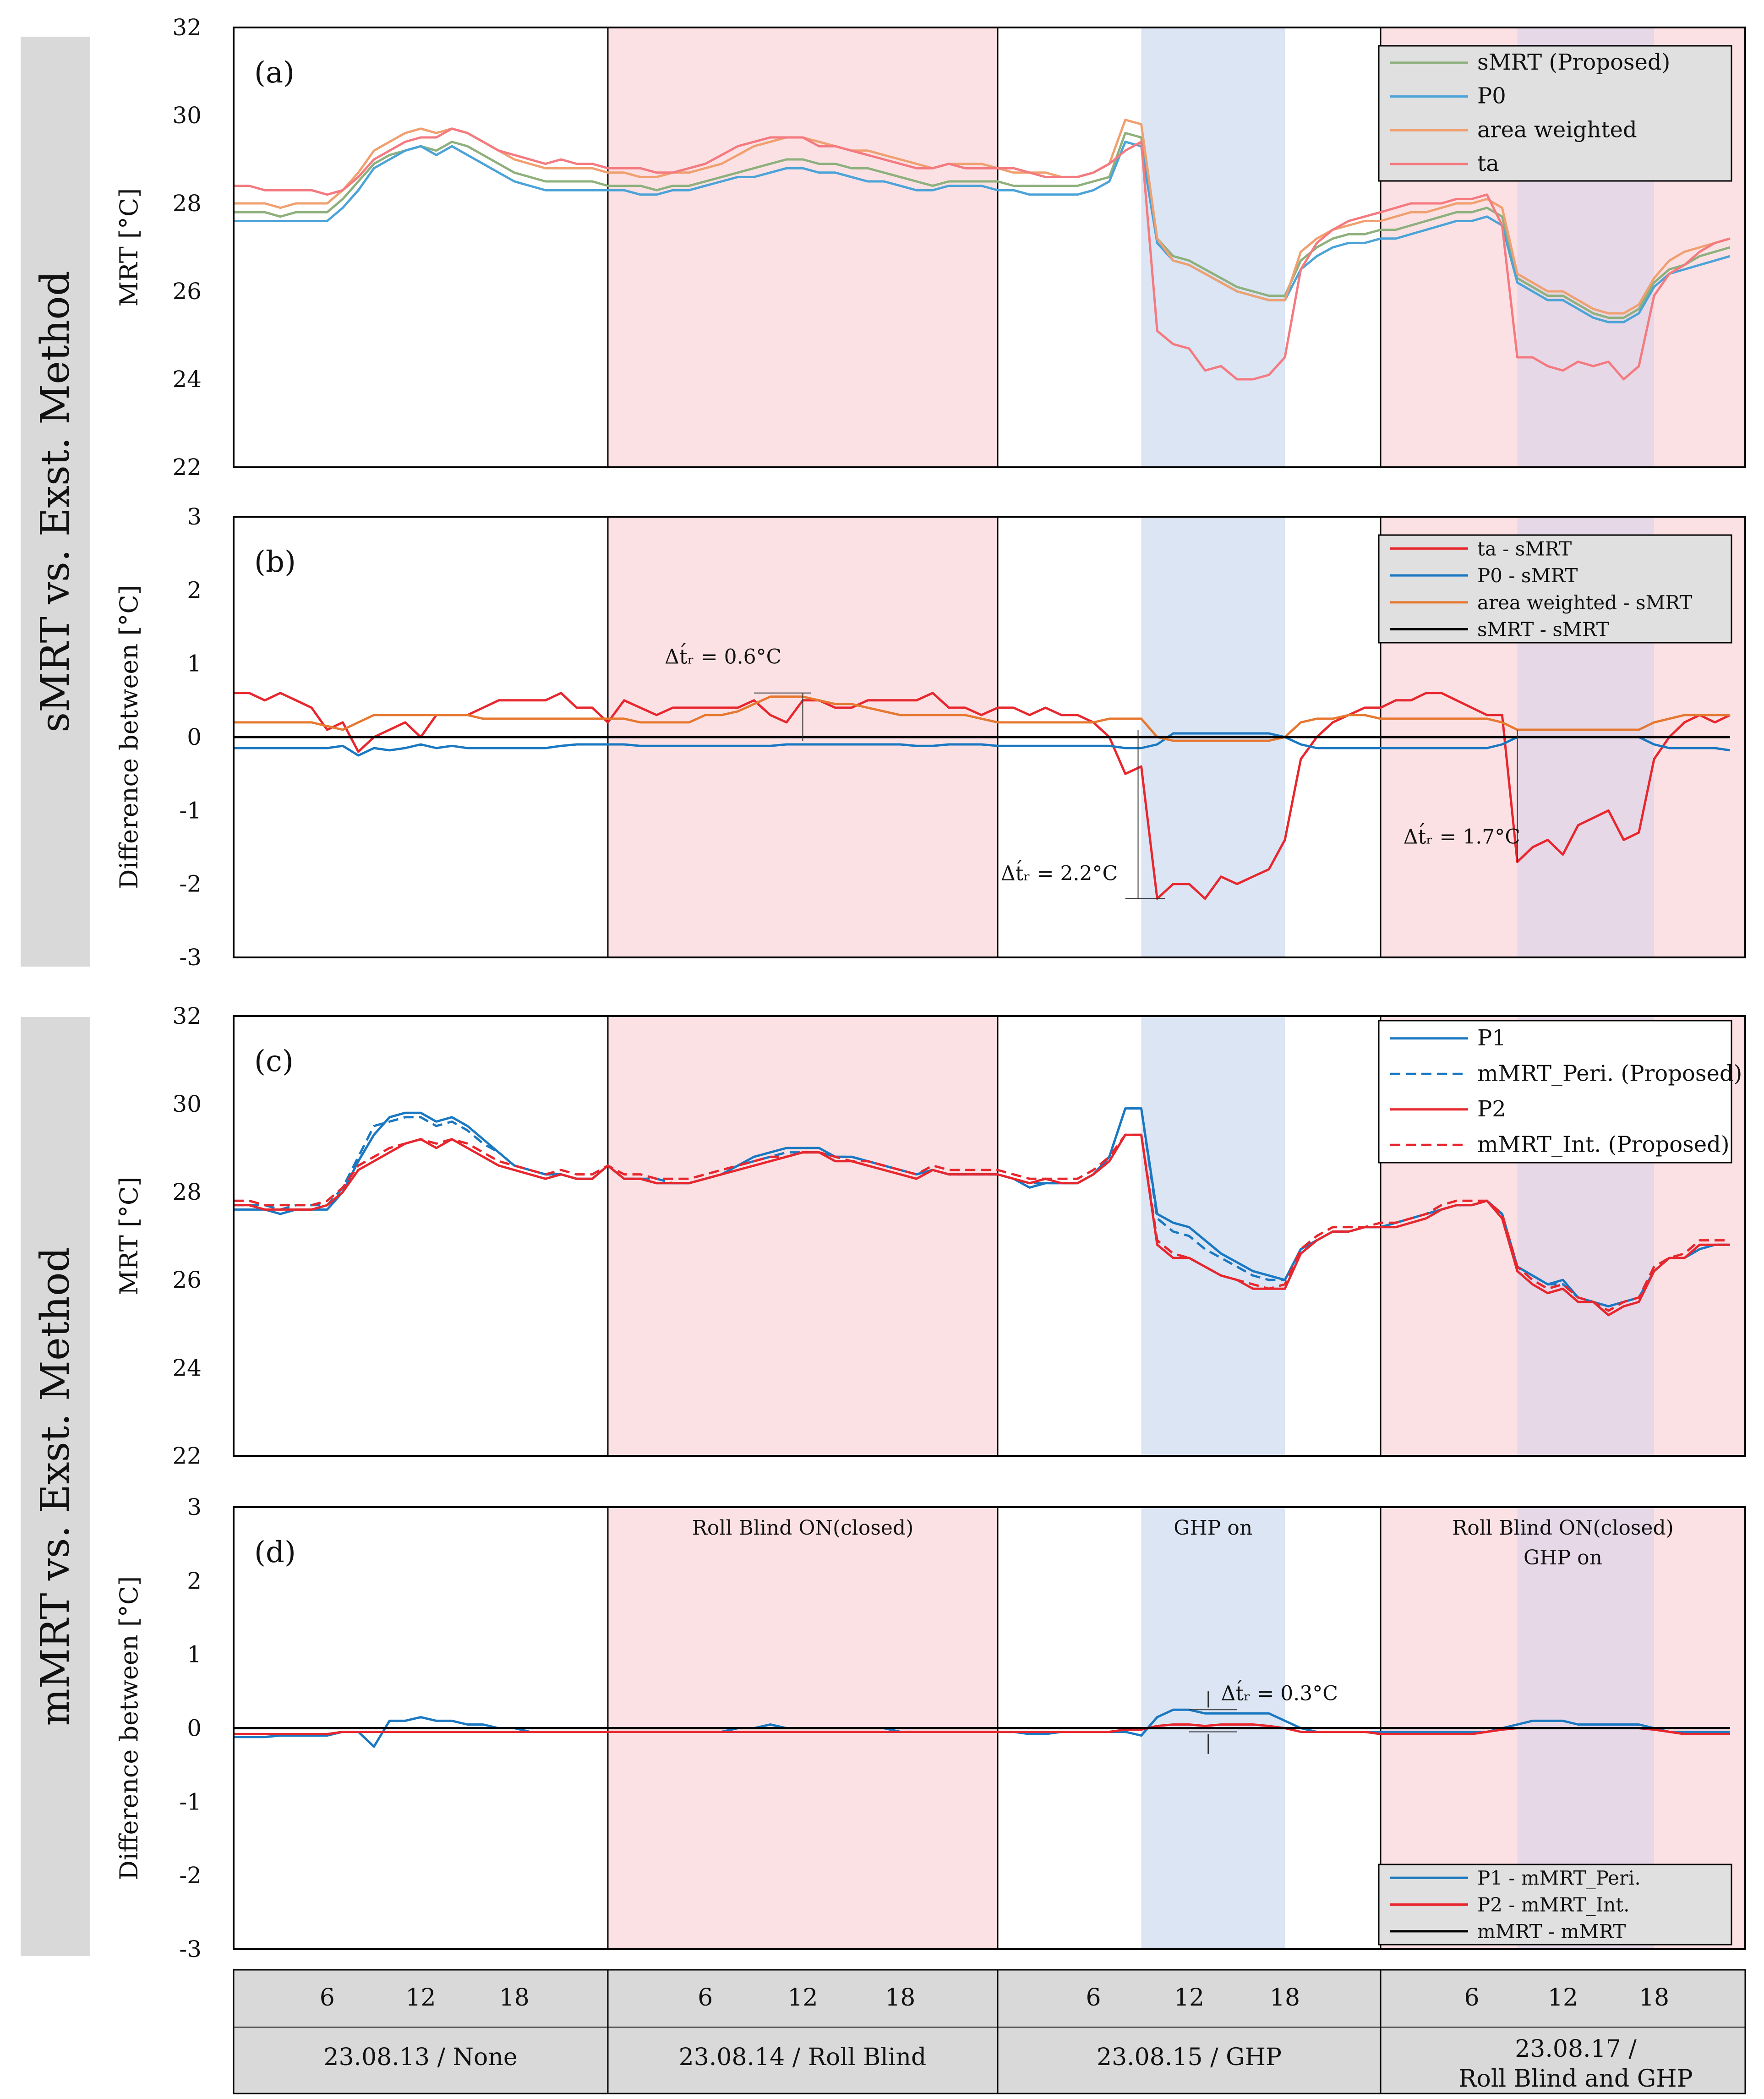 This screenshot has width=1764, height=2099. I want to click on annotation-text: Δt́ᵣ = 0.6°C, so click(723, 656).